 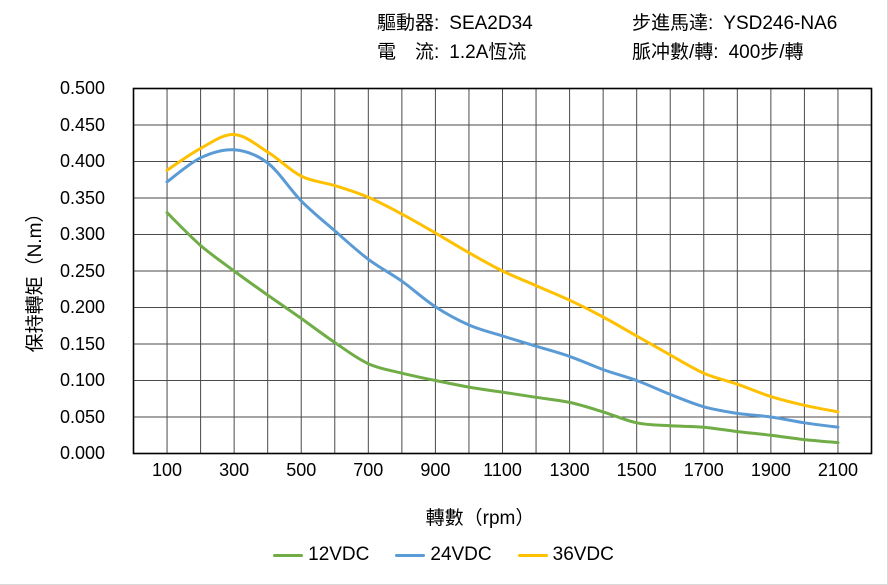 I want to click on legend: 12VDC 24VDC 36VDC, so click(x=443, y=555).